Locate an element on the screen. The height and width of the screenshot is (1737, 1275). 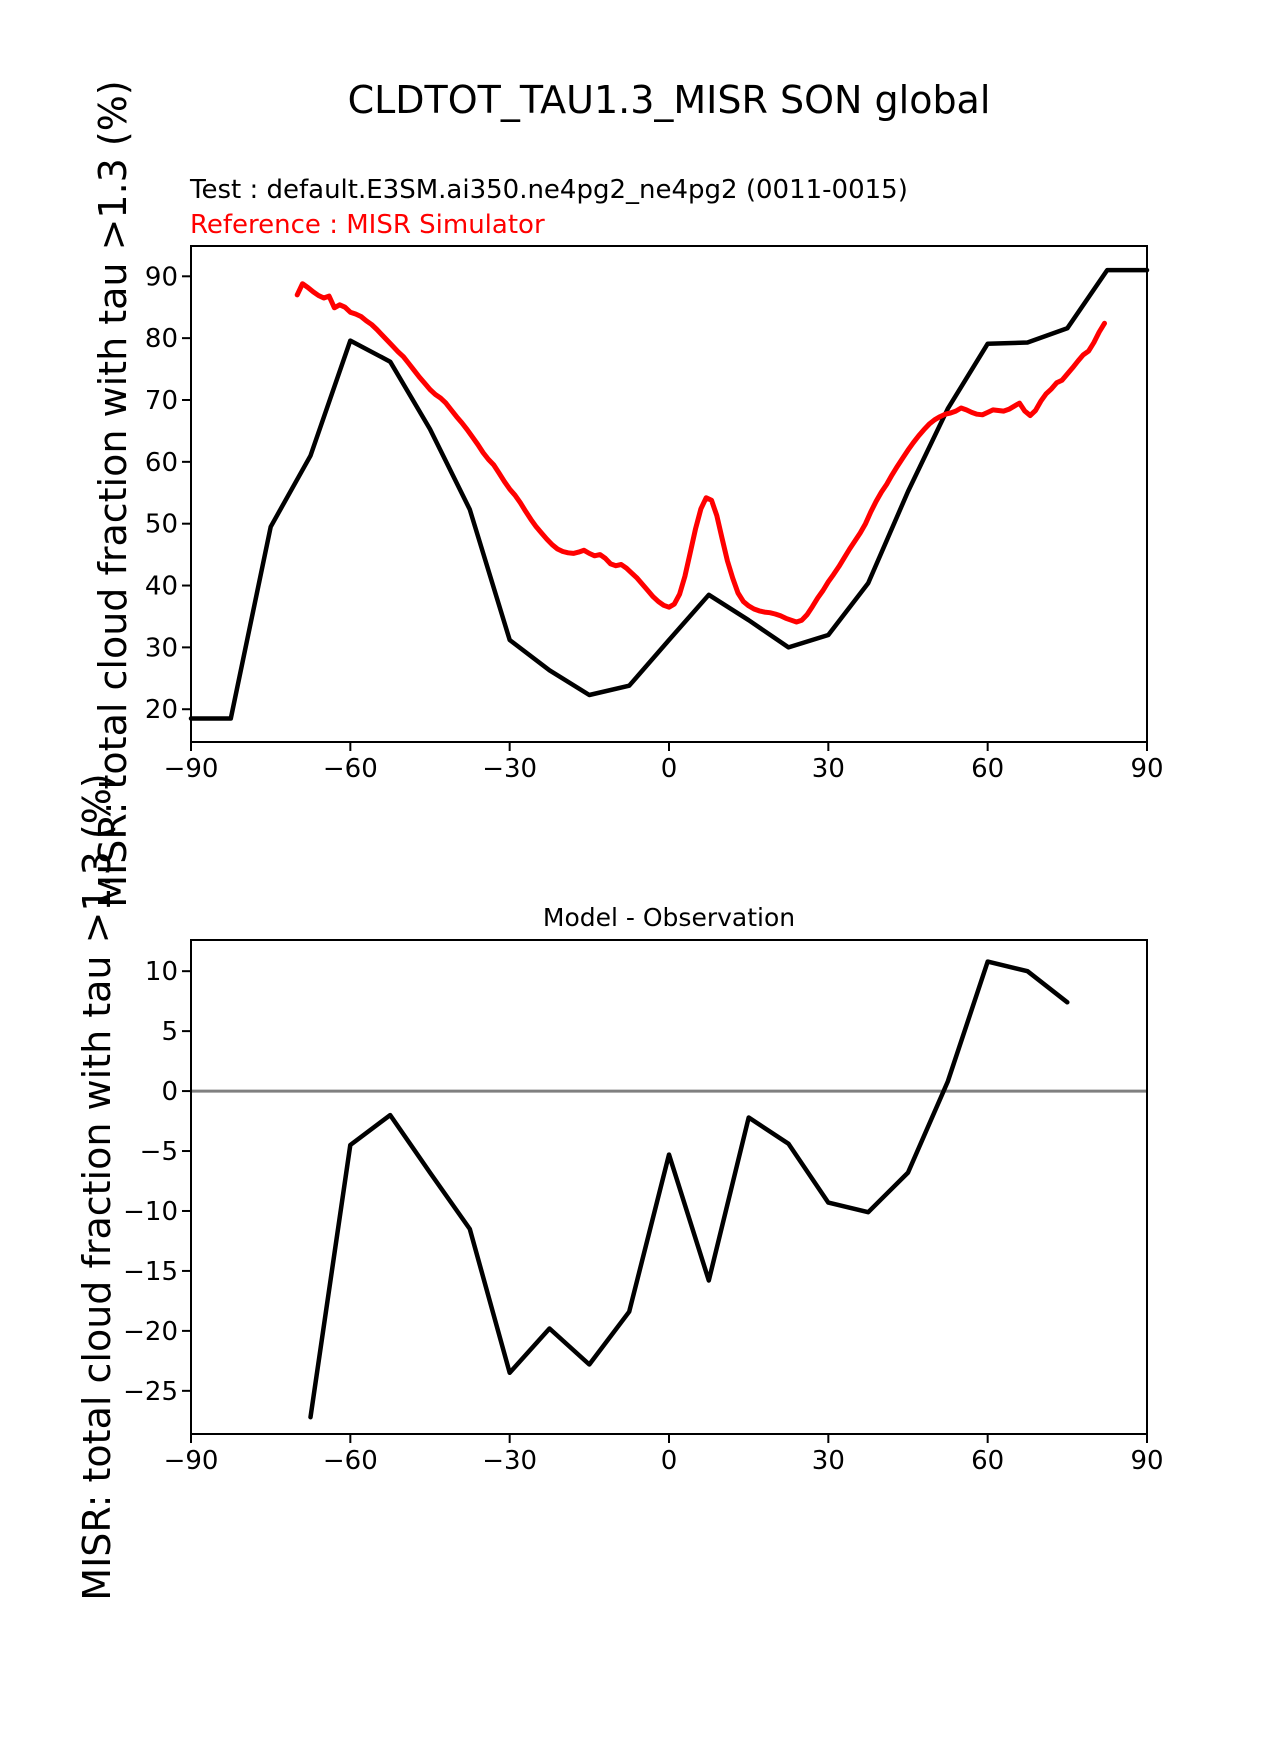
y-tick-label: 80 is located at coordinates (161, 339).